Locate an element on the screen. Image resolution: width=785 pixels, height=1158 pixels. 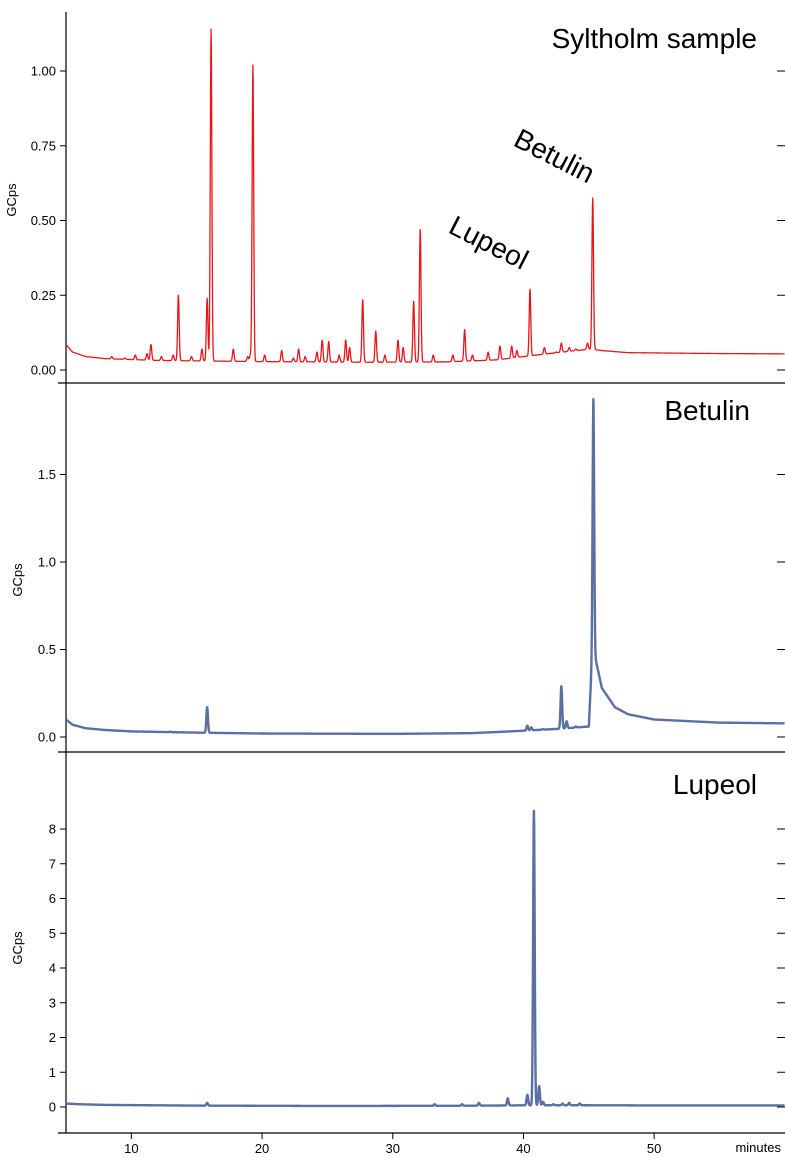
peak-annotation: Betulin is located at coordinates (554, 156).